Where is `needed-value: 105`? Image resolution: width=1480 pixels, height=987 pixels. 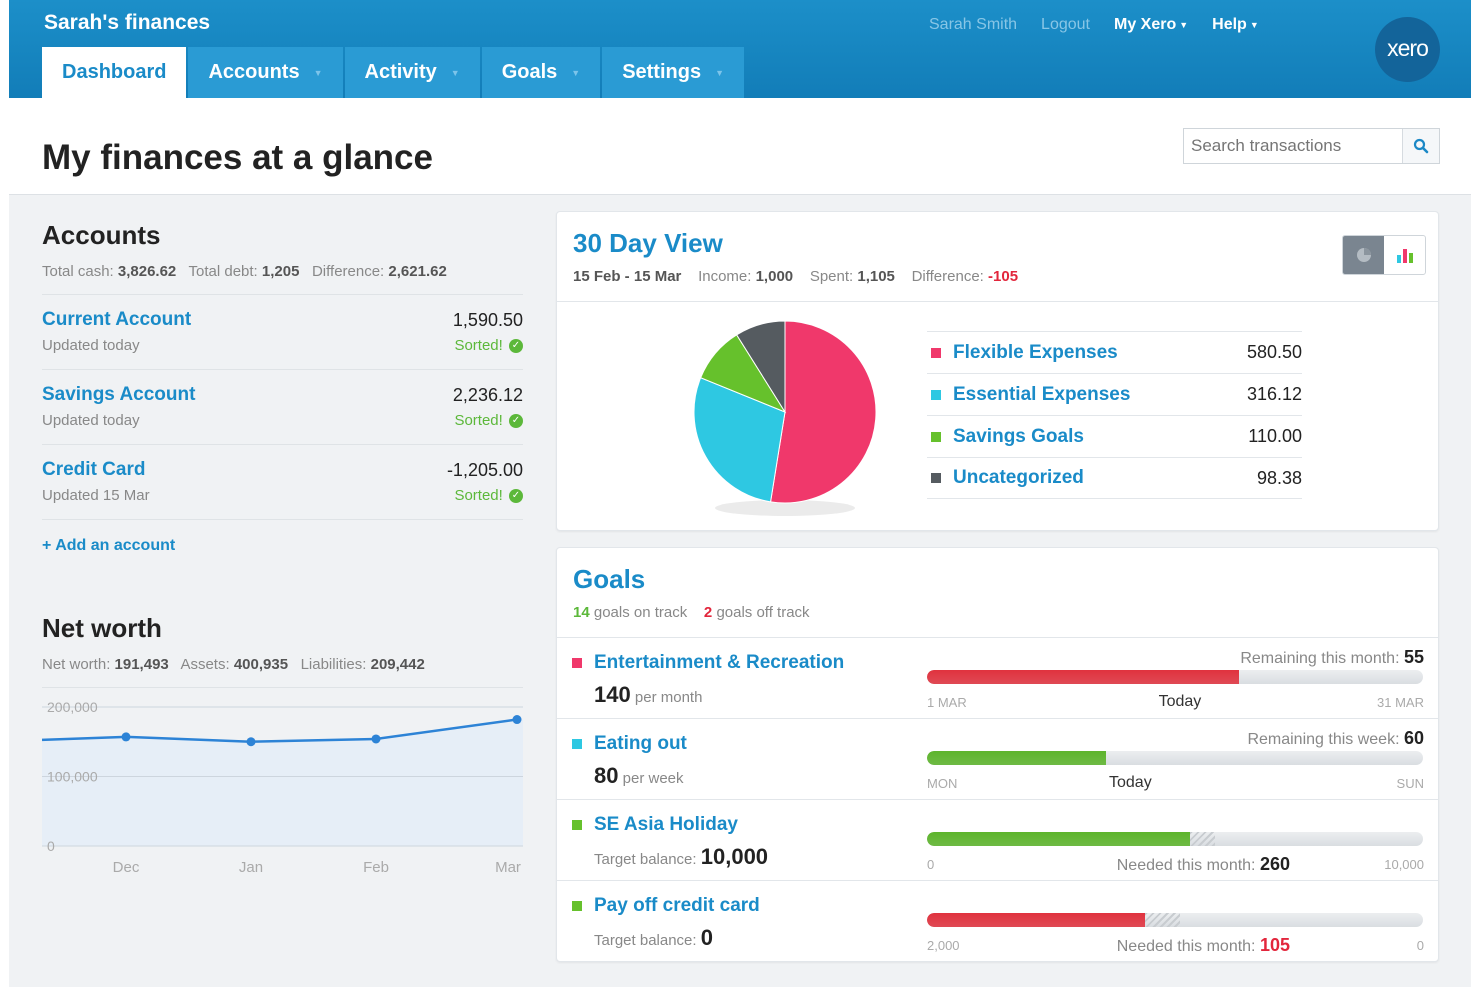
needed-value: 105 is located at coordinates (1274, 945).